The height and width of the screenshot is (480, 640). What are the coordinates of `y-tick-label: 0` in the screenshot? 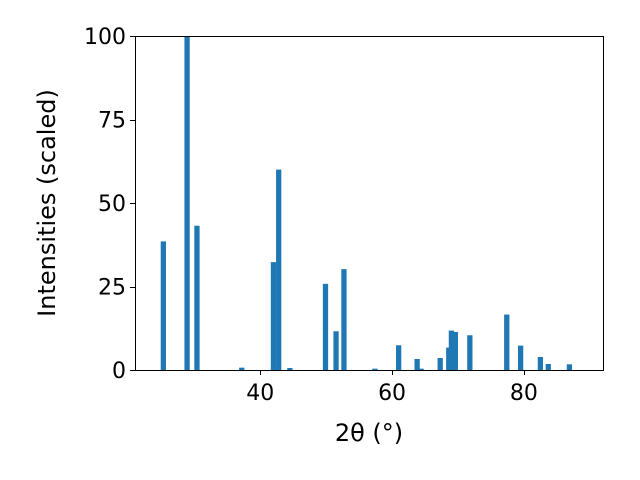 It's located at (119, 371).